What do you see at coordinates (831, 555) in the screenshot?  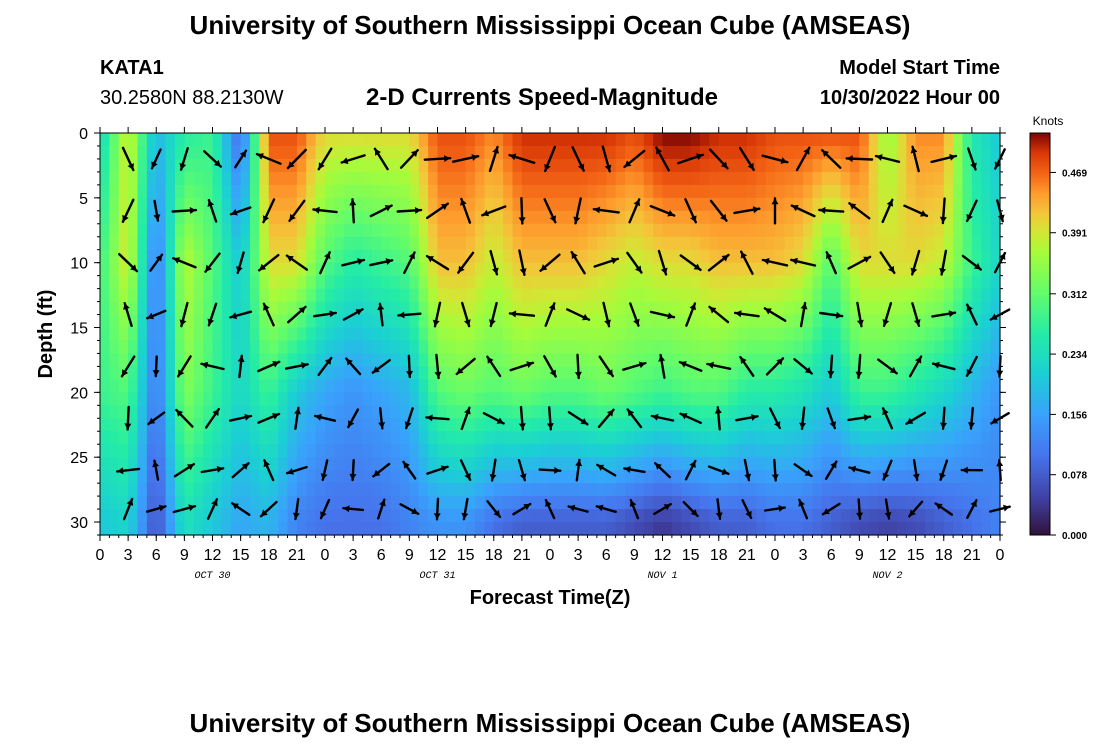 I see `x-tick-label: 6` at bounding box center [831, 555].